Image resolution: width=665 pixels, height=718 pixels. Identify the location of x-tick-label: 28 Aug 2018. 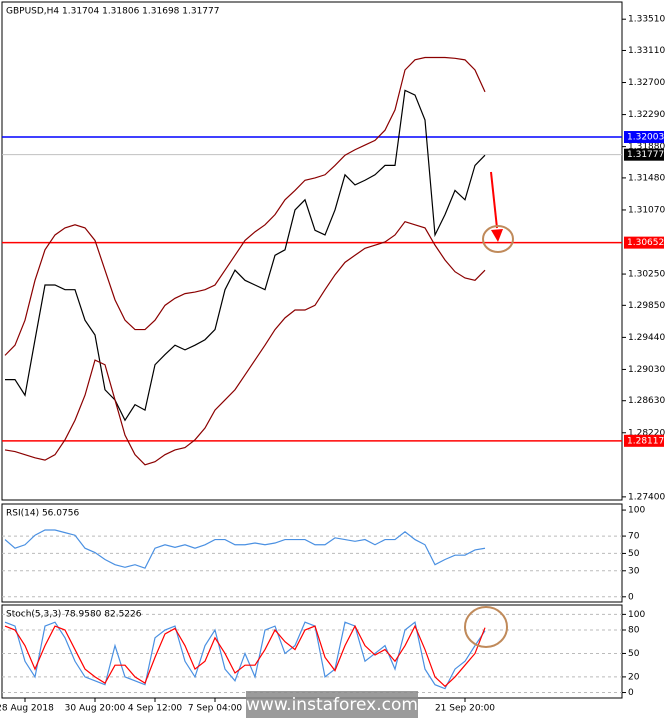
(27, 709).